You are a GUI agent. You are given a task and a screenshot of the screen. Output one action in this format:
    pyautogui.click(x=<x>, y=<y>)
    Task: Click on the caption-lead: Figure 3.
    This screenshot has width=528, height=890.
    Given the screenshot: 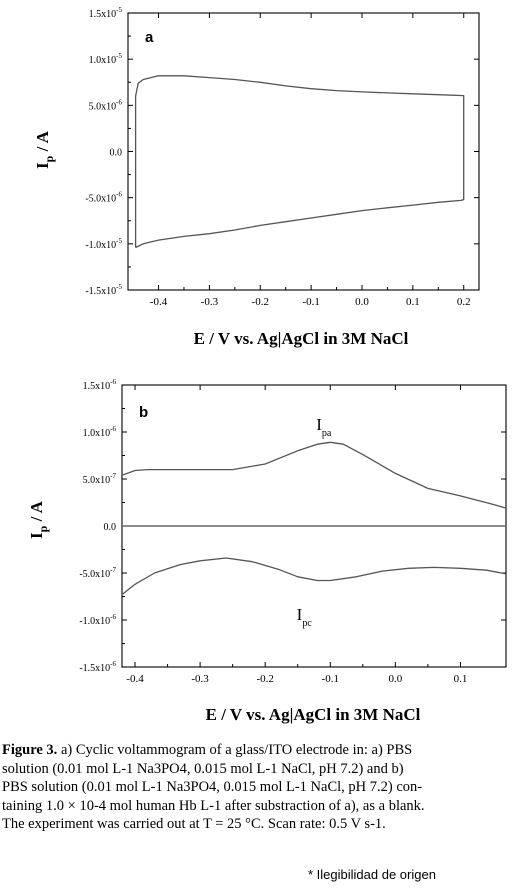 What is the action you would take?
    pyautogui.click(x=30, y=750)
    